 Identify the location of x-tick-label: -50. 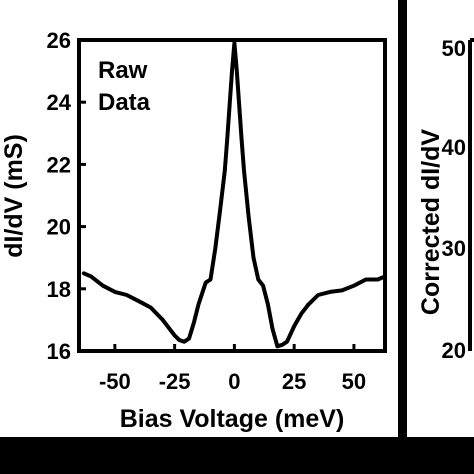
(115, 381).